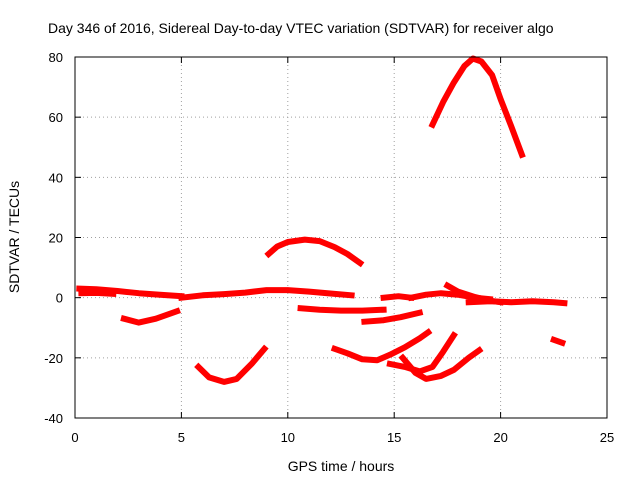 The image size is (640, 480). I want to click on x-tick-label: 5, so click(181, 437).